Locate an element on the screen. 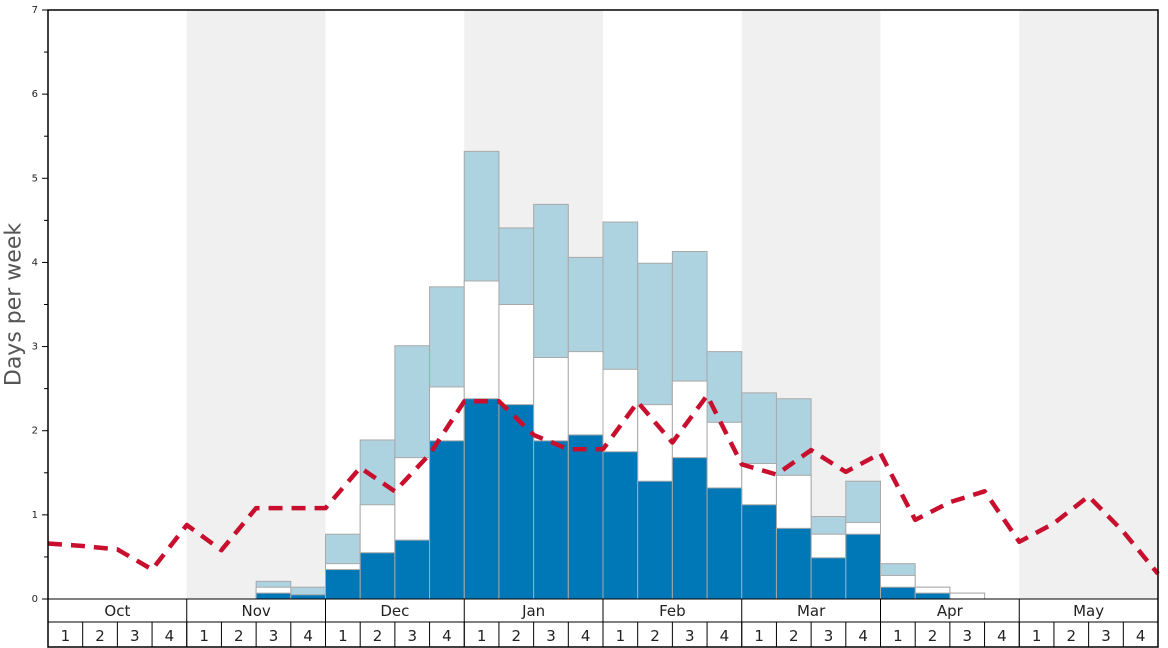 The image size is (1168, 648). y-tick-label: 4 is located at coordinates (35, 262).